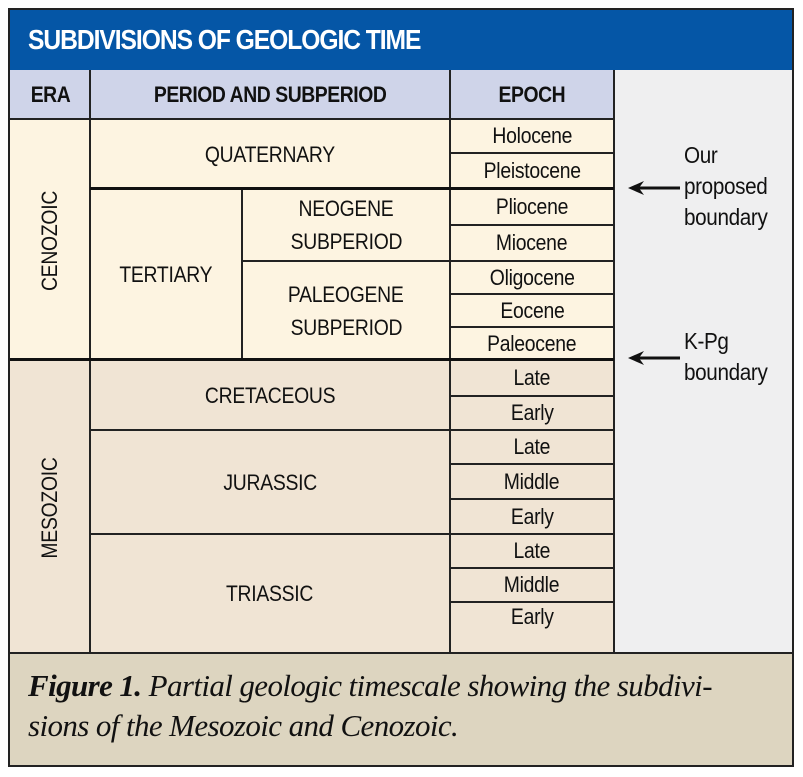  I want to click on subperiod-paleogene-line2: SUBPERIOD, so click(346, 327).